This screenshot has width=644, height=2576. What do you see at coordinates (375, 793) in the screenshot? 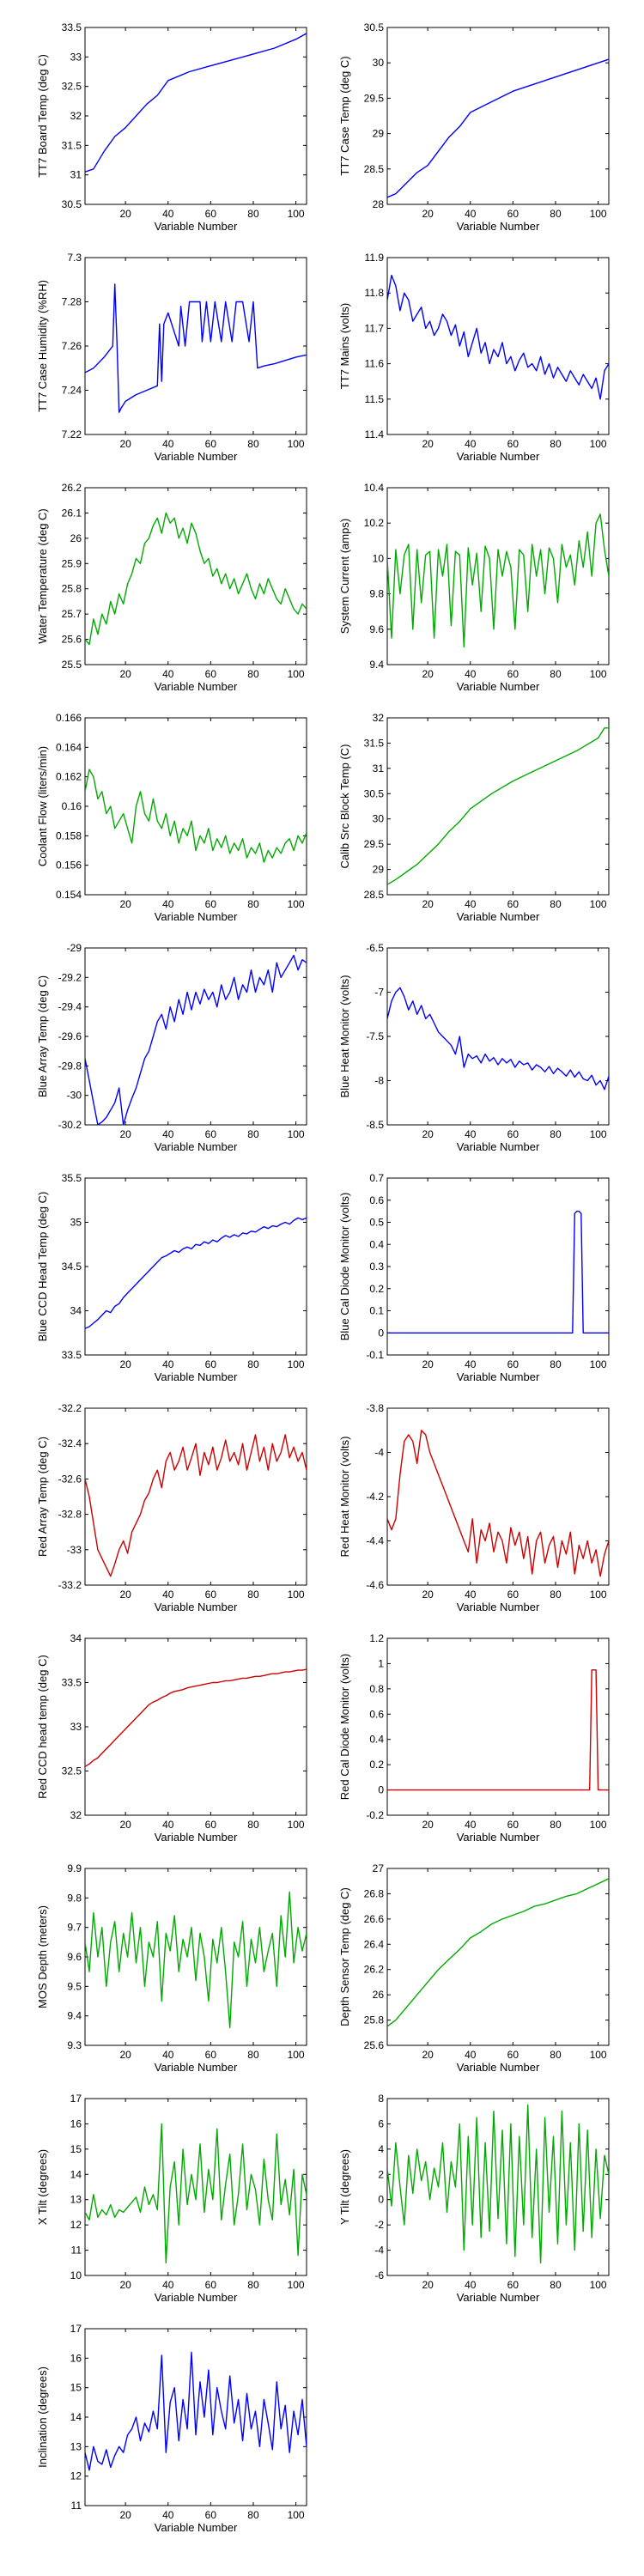
I see `y-tick-label: 30.5` at bounding box center [375, 793].